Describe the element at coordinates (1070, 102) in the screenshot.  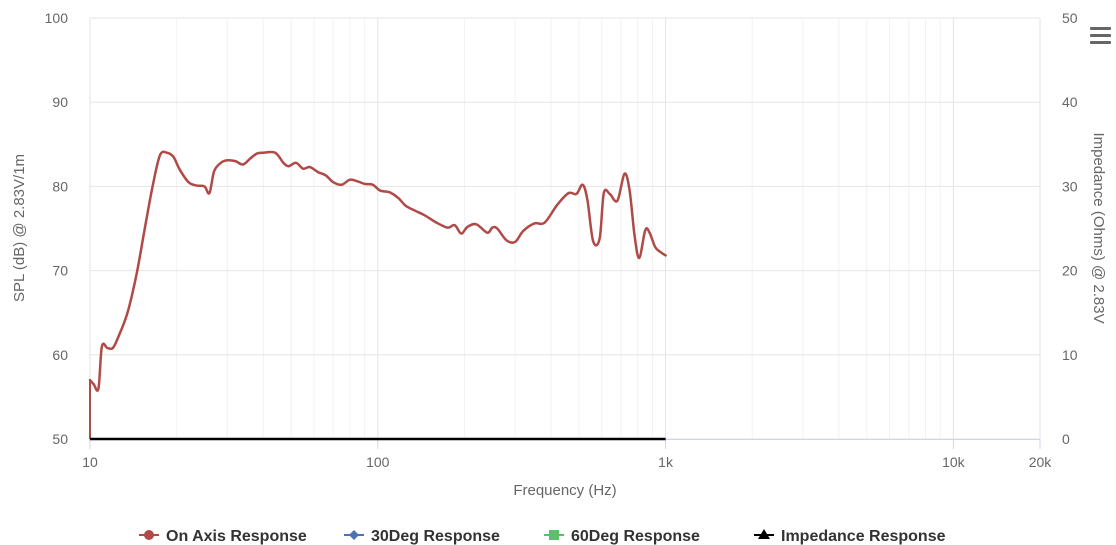
I see `y-right-tick-label: 40` at that location.